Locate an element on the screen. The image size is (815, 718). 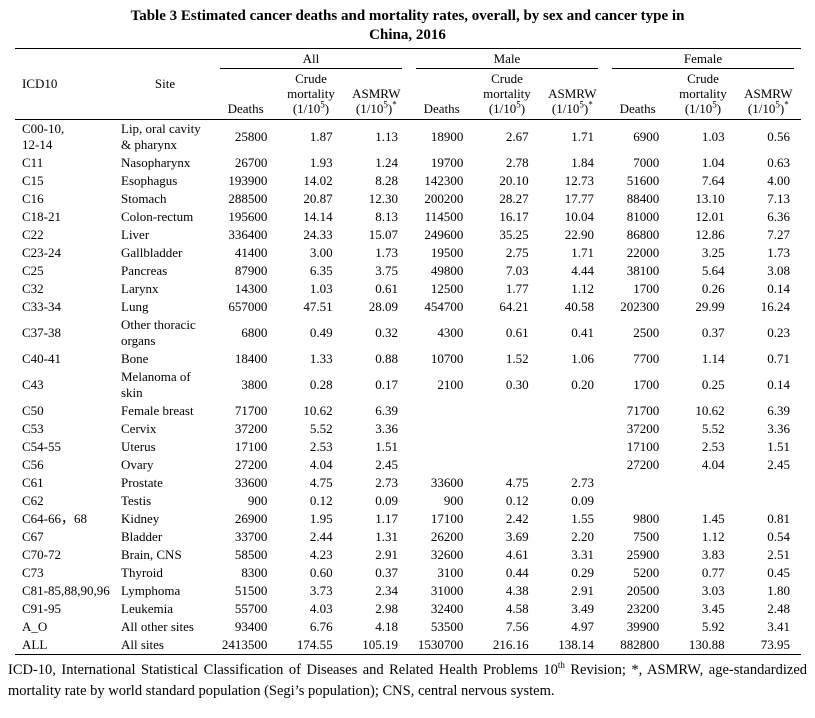
cell-male-deaths: 33600 is located at coordinates (447, 482).